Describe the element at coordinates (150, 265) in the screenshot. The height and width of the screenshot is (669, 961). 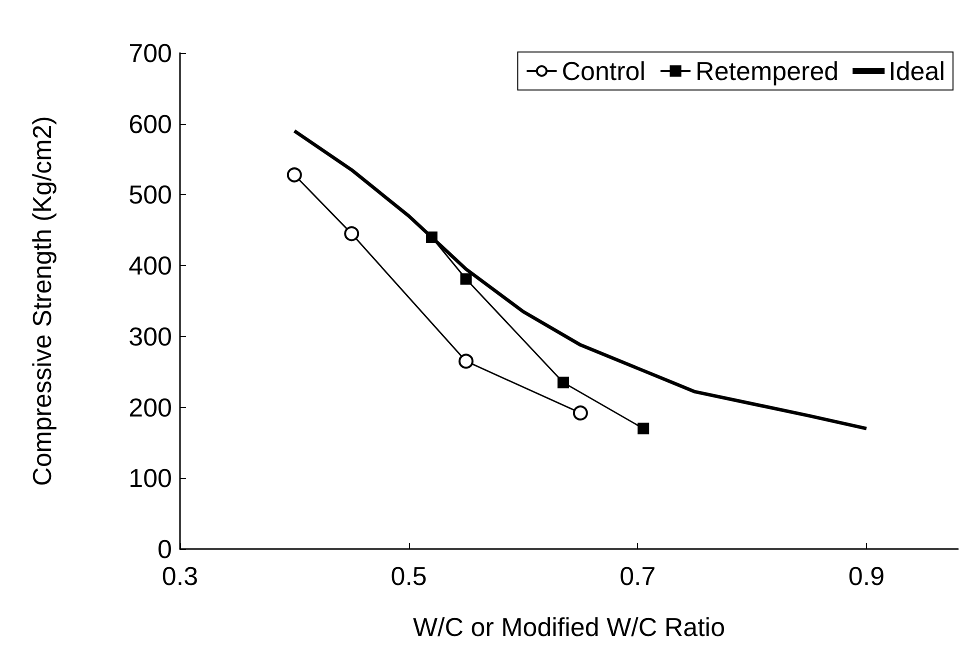
I see `y-tick-label: 400` at that location.